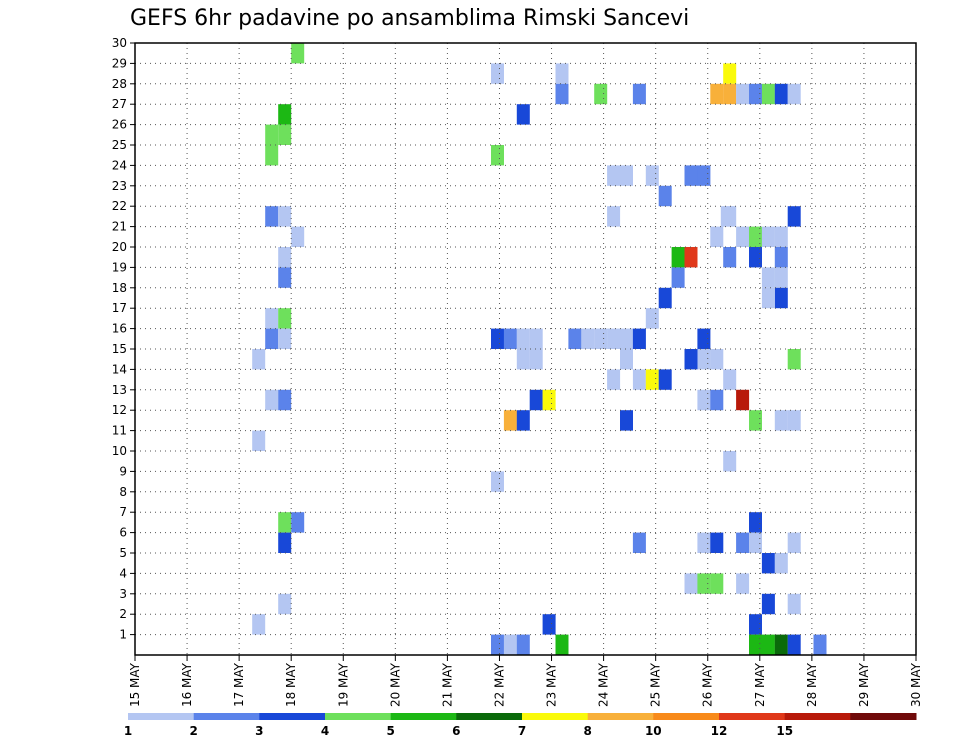  What do you see at coordinates (259, 731) in the screenshot?
I see `legend-label: 3` at bounding box center [259, 731].